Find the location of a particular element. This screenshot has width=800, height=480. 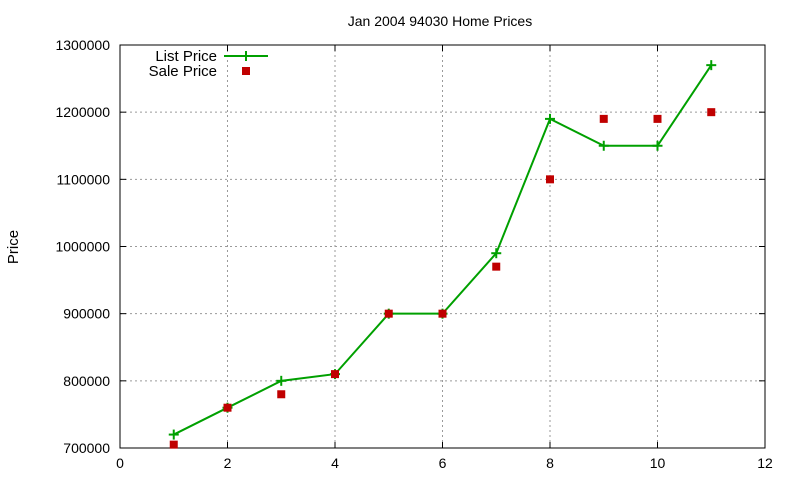

x-tick-label: 2 is located at coordinates (228, 463).